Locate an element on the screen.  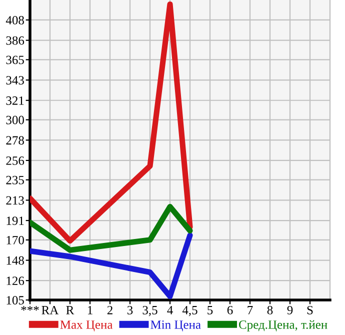
y-tick-label: 191 is located at coordinates (15, 220).